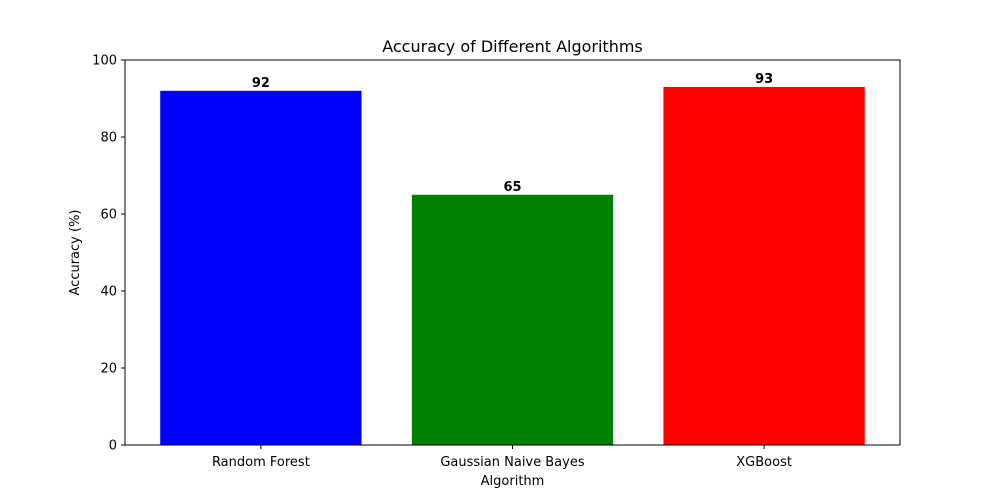  Describe the element at coordinates (108, 369) in the screenshot. I see `y-tick-label: 20` at that location.